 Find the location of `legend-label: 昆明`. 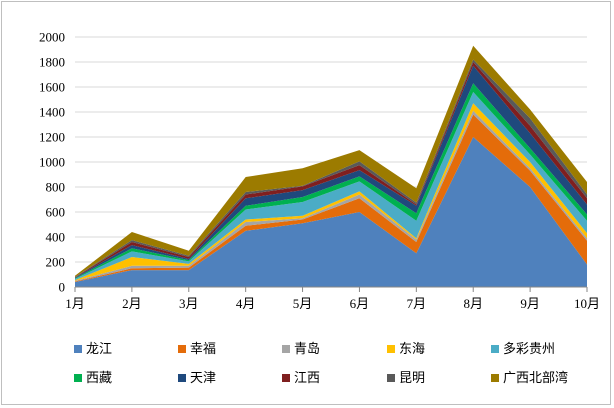

legend-label: 昆明 is located at coordinates (412, 378).